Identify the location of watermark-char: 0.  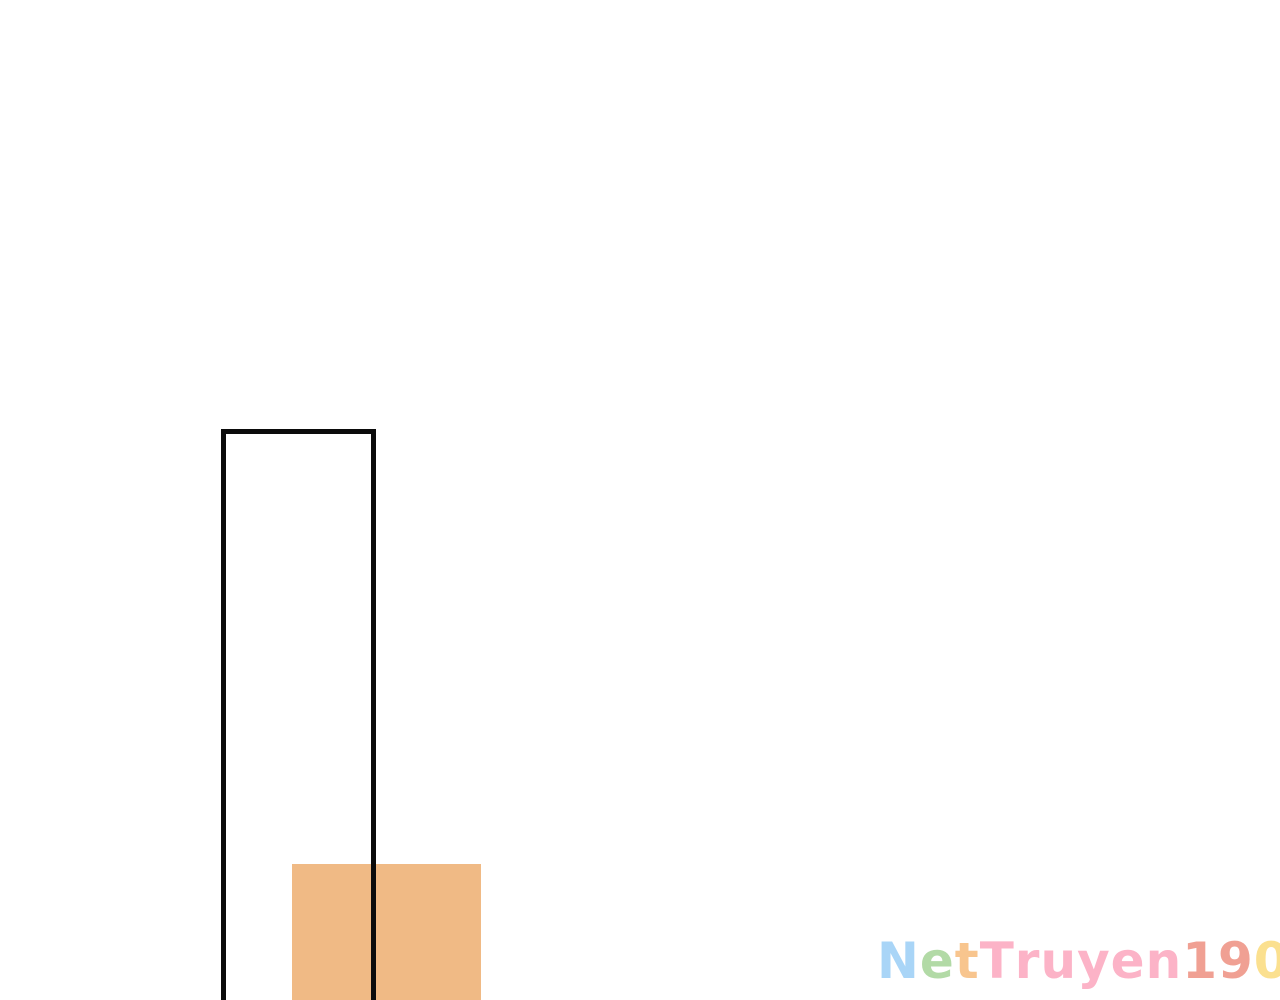
(1266, 961).